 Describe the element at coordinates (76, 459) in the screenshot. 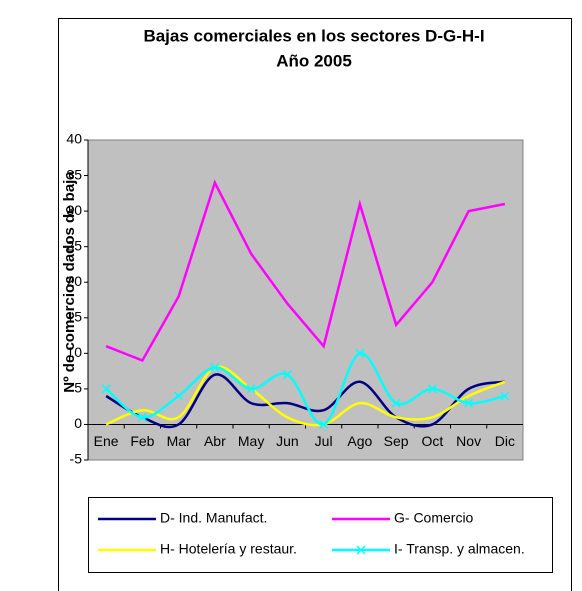

I see `y-tick-label: -5` at that location.